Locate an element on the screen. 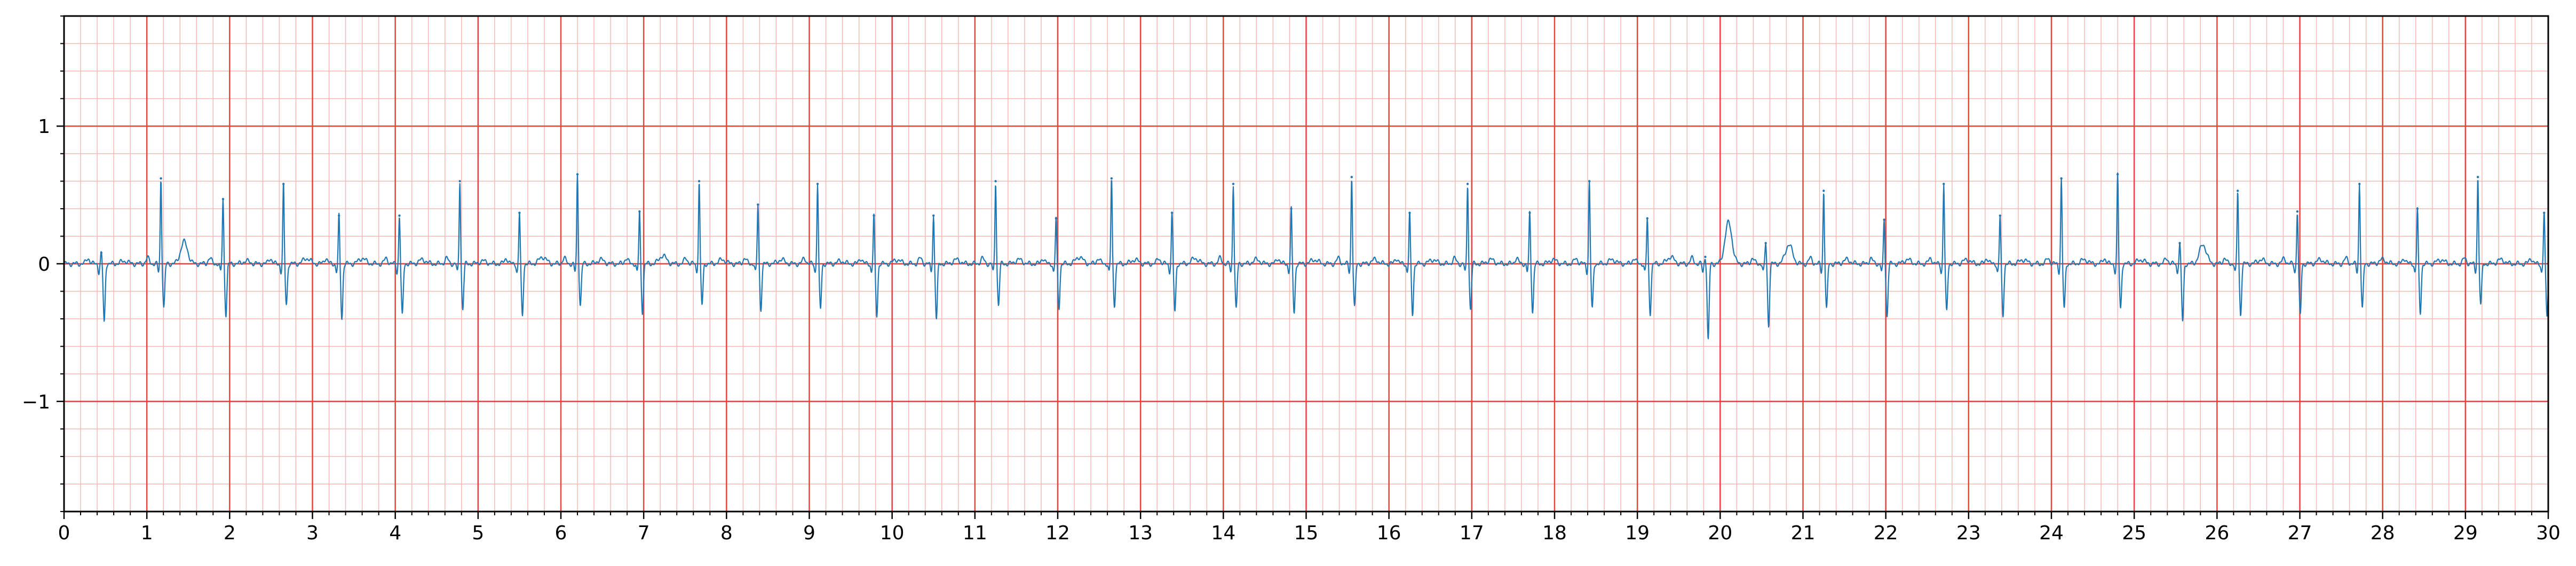 This screenshot has height=566, width=2576. x-tick-label: 6 is located at coordinates (561, 533).